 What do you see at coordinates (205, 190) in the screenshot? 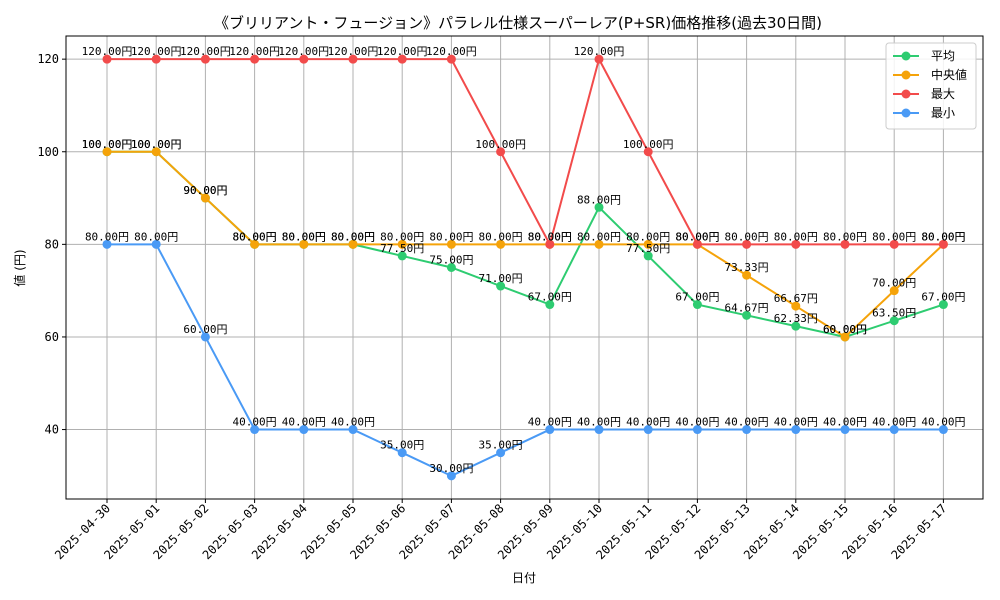
I see `data-label: 90.00円` at bounding box center [205, 190].